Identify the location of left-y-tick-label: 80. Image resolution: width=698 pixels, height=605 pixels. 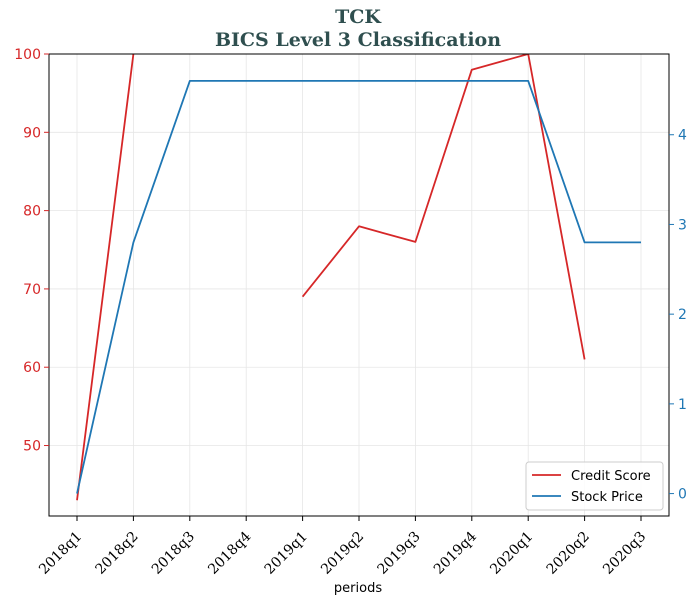
(32, 212).